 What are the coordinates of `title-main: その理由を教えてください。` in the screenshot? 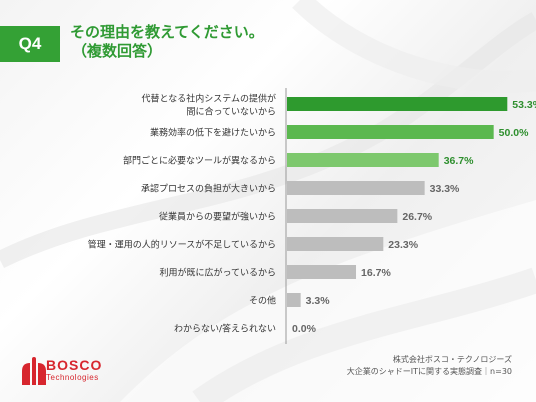 It's located at (167, 32).